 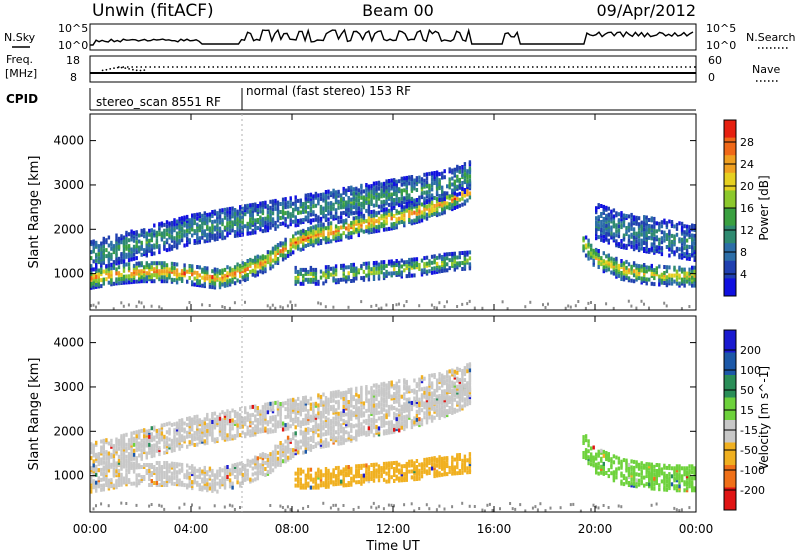 What do you see at coordinates (144, 70) in the screenshot?
I see `nave-dot` at bounding box center [144, 70].